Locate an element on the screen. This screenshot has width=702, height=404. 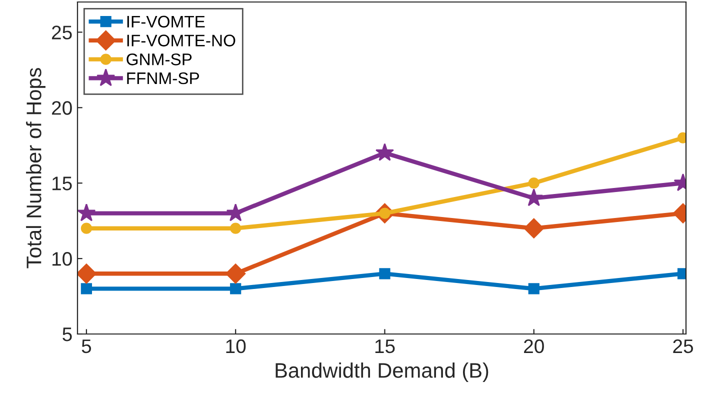
x-tick-label: 5 is located at coordinates (87, 347).